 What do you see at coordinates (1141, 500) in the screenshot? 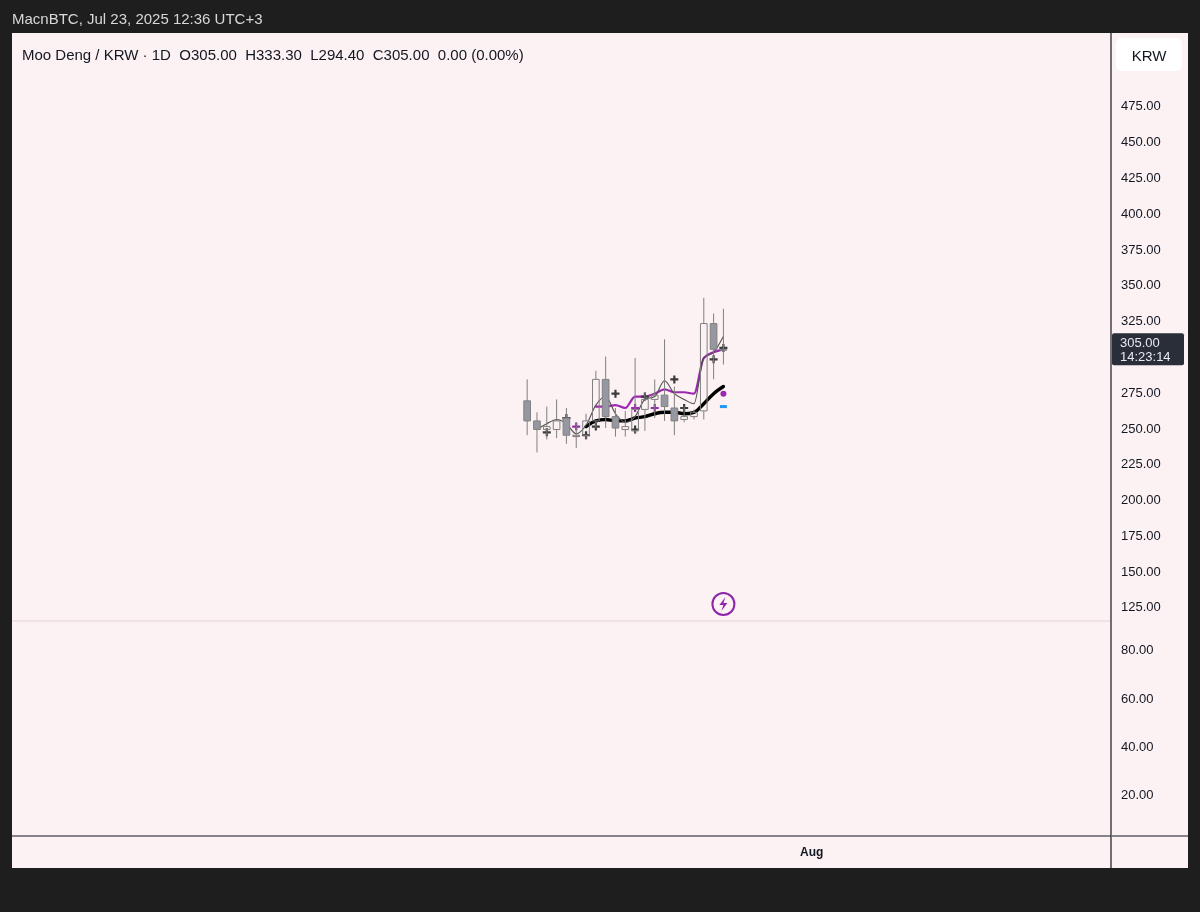
I see `y-tick-label: 200.00` at bounding box center [1141, 500].